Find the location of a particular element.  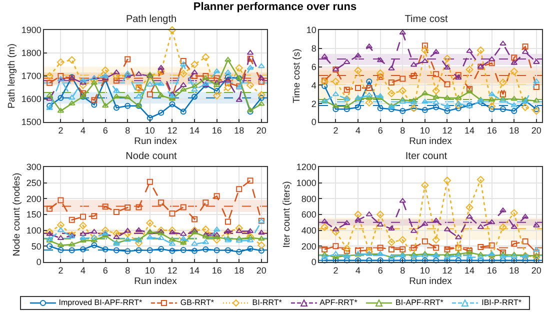

chart-title: Time cost is located at coordinates (426, 20).